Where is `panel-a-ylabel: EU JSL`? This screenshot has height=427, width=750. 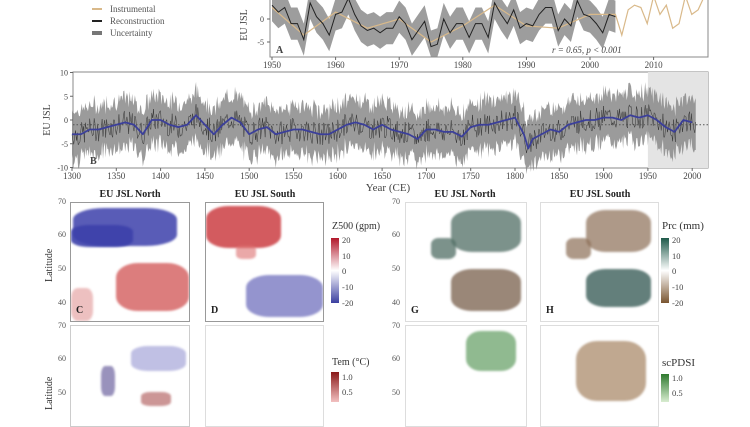
panel-a-ylabel: EU JSL is located at coordinates (244, 24).